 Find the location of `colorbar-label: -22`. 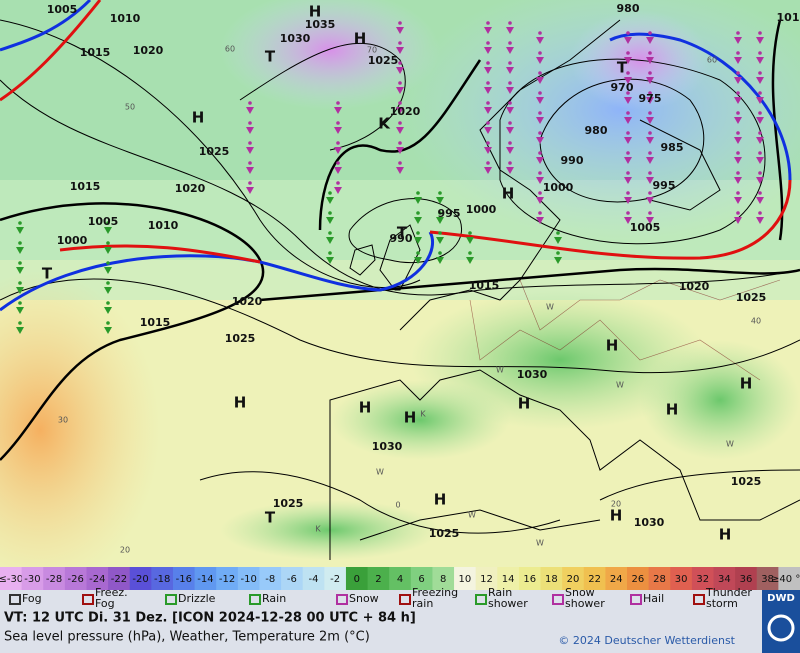

colorbar-label: -22 is located at coordinates (119, 579).